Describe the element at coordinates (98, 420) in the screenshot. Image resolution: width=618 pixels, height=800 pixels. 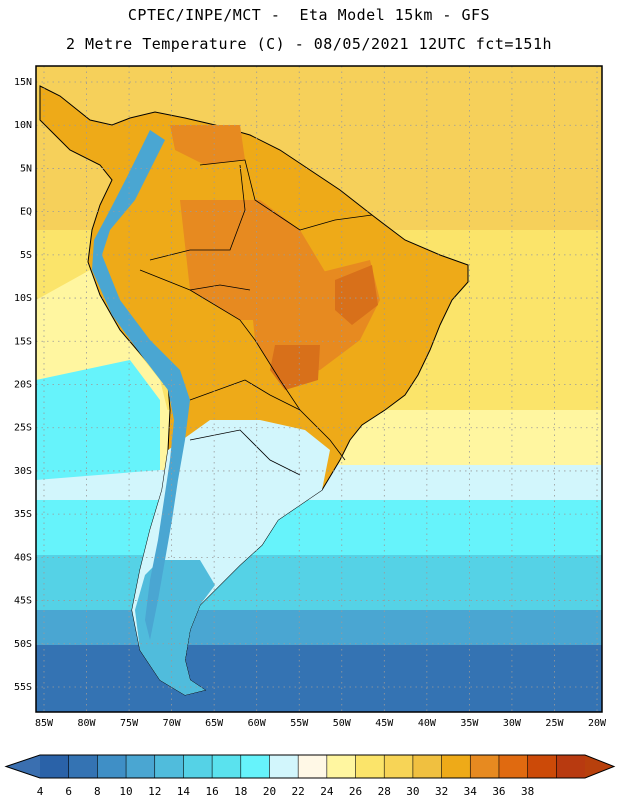
I see `pacific-cold-tongue` at that location.